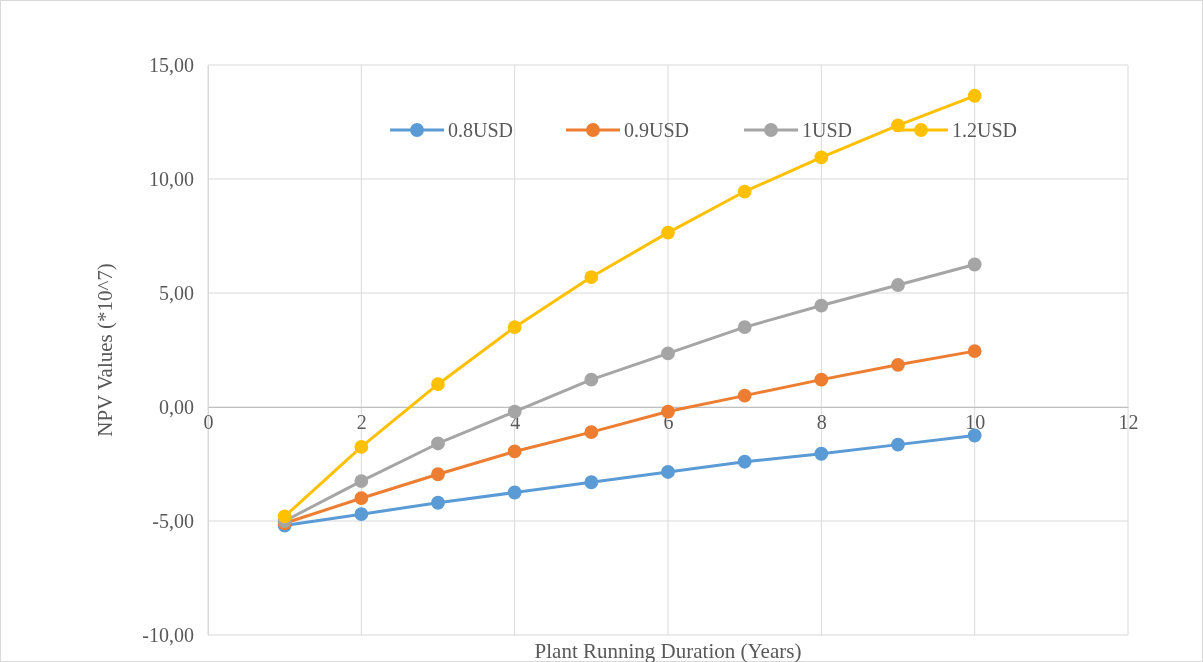 The image size is (1203, 662). What do you see at coordinates (173, 520) in the screenshot?
I see `y-tick-label: -5,00` at bounding box center [173, 520].